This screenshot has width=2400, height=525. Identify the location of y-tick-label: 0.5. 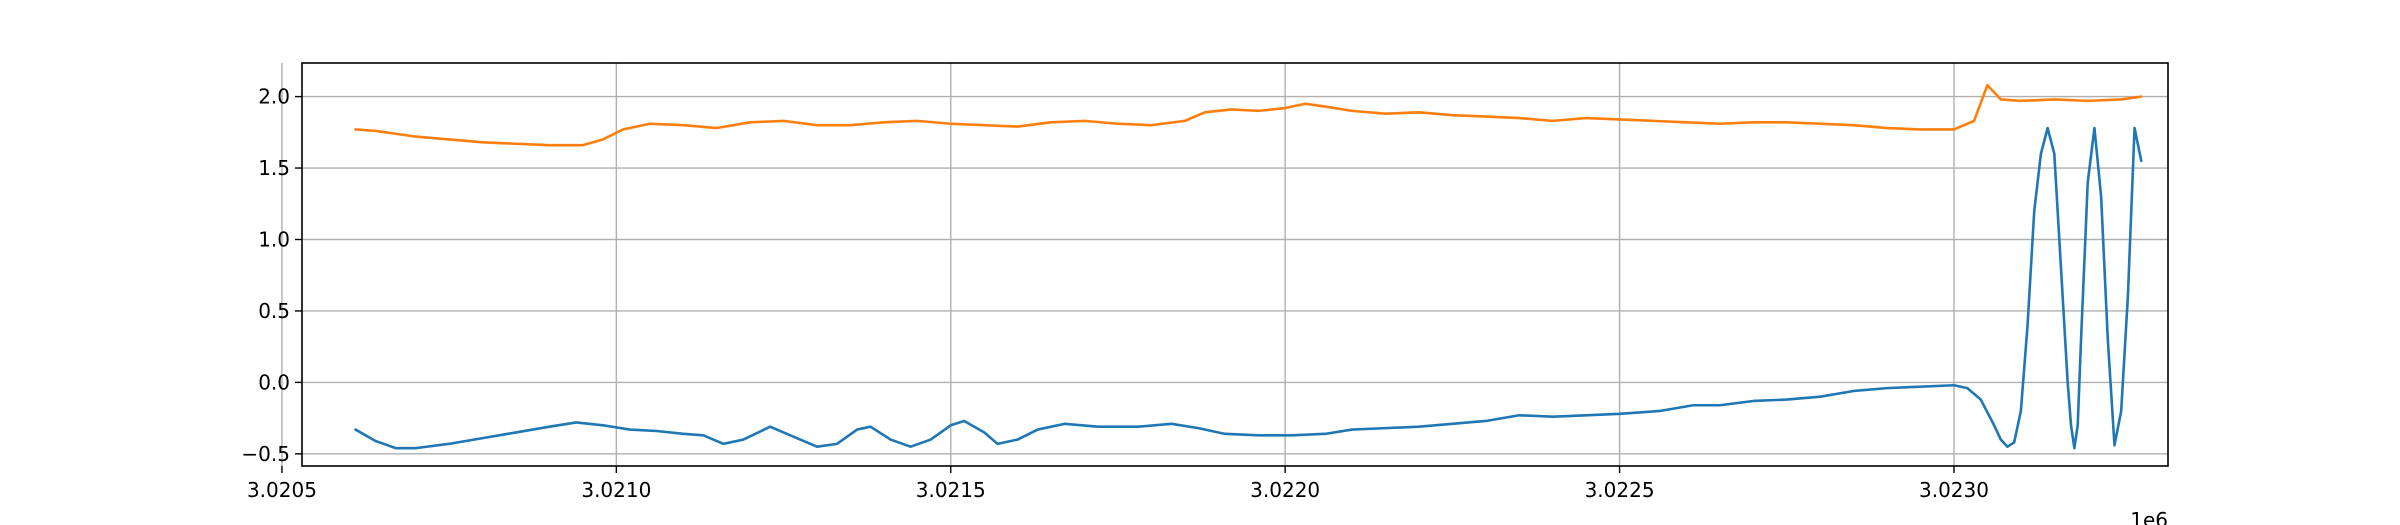
(274, 311).